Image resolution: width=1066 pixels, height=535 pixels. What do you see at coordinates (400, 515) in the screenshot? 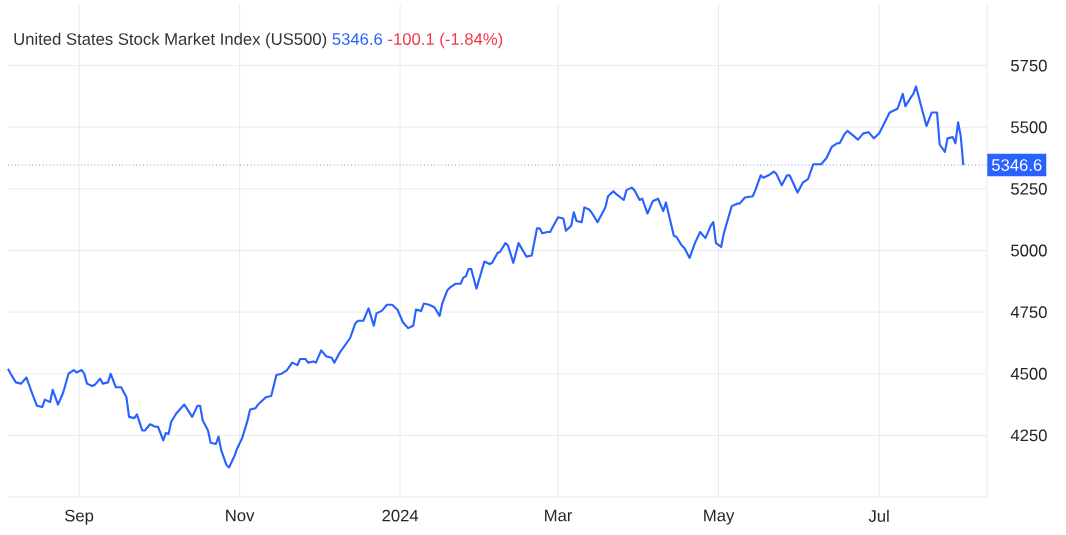
I see `x-tick-label: 2024` at bounding box center [400, 515].